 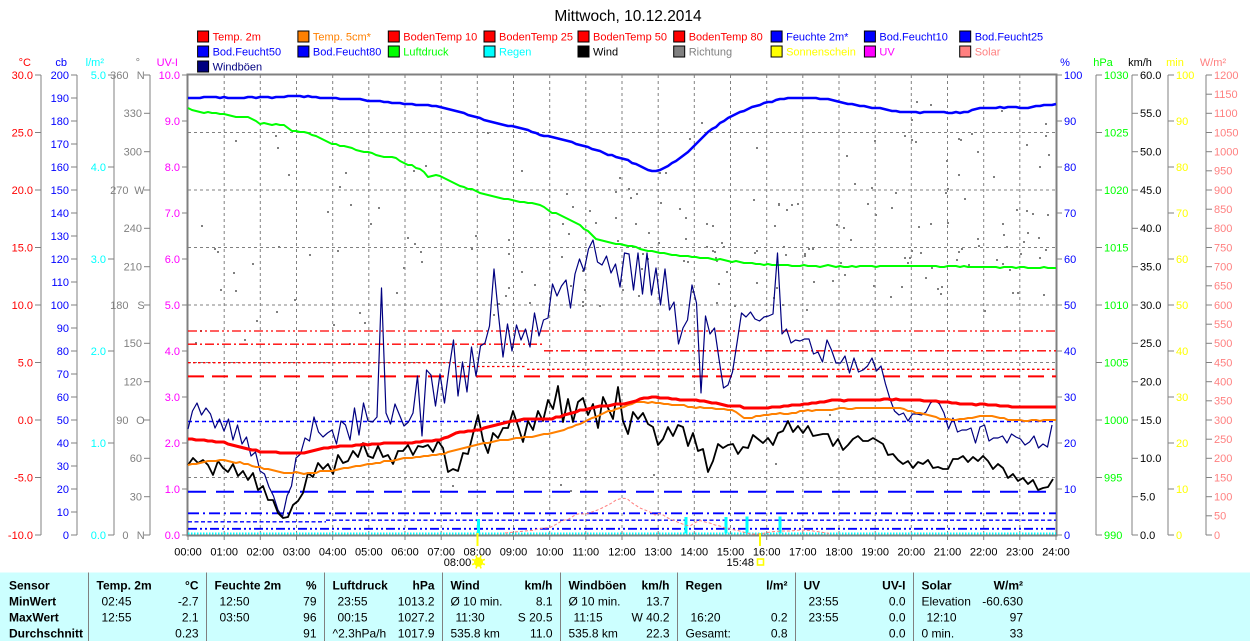 What do you see at coordinates (117, 618) in the screenshot?
I see `svg-text: 12:55` at bounding box center [117, 618].